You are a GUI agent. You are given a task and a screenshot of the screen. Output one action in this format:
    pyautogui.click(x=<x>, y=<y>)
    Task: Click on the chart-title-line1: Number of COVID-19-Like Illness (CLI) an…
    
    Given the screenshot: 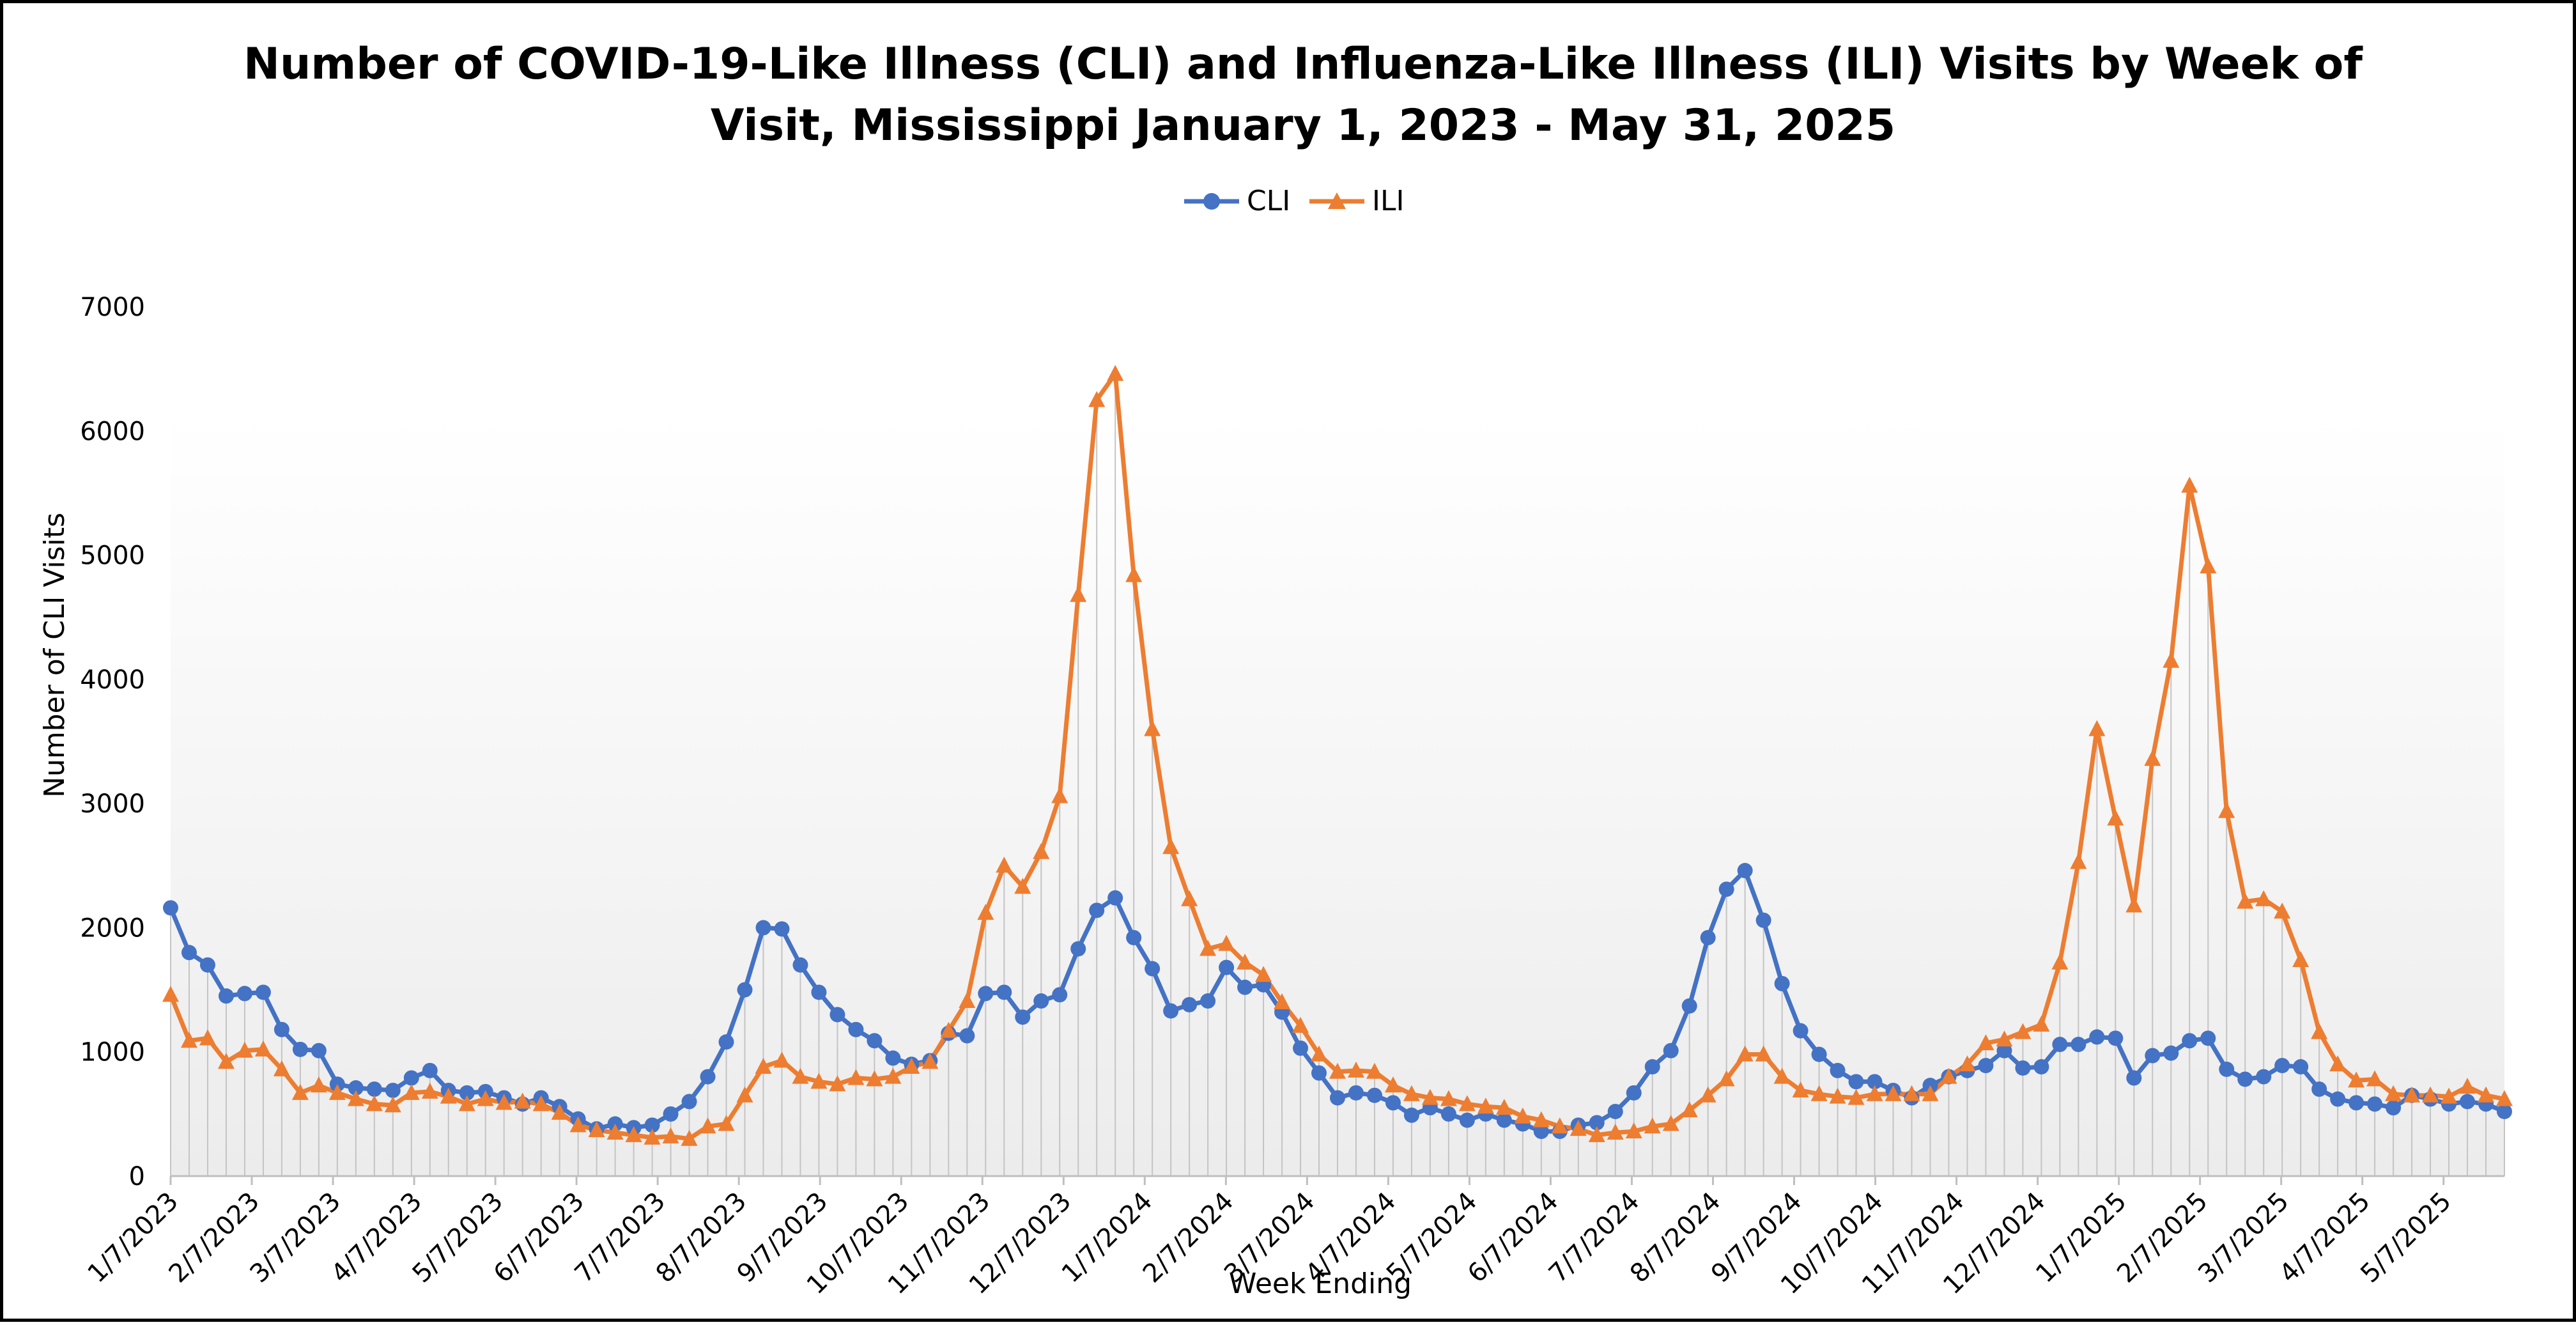 What is the action you would take?
    pyautogui.click(x=1303, y=64)
    